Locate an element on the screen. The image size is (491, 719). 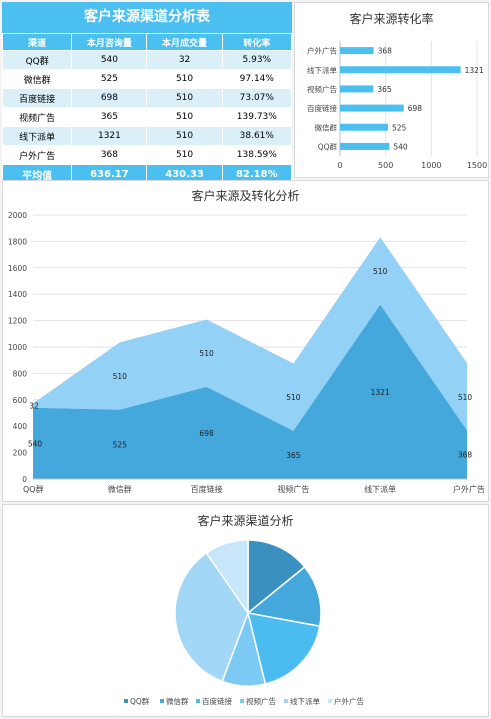
pie-chart-title: 客户来源渠道分析 is located at coordinates (245, 521).